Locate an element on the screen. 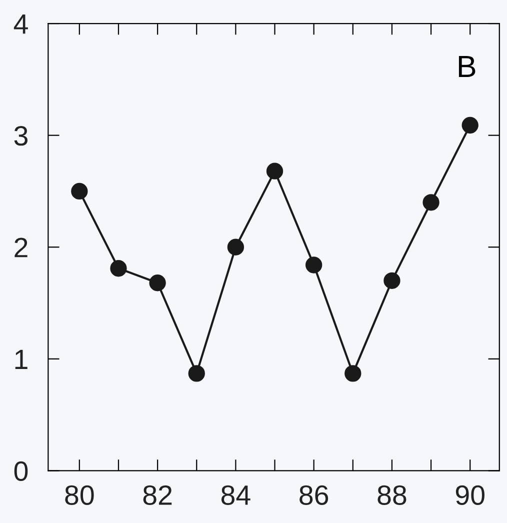 The height and width of the screenshot is (523, 507). y-tick-label: 2 is located at coordinates (21, 248).